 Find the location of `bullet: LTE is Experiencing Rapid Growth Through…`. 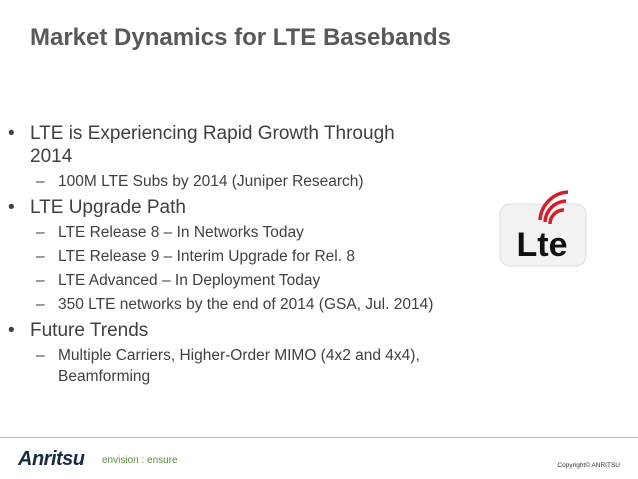

bullet: LTE is Experiencing Rapid Growth Through… is located at coordinates (224, 145).